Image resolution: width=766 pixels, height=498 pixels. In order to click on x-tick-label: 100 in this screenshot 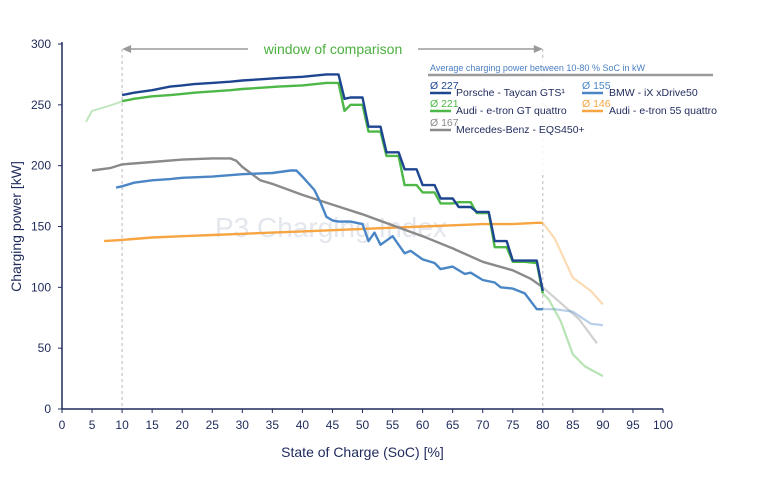, I will do `click(663, 425)`.